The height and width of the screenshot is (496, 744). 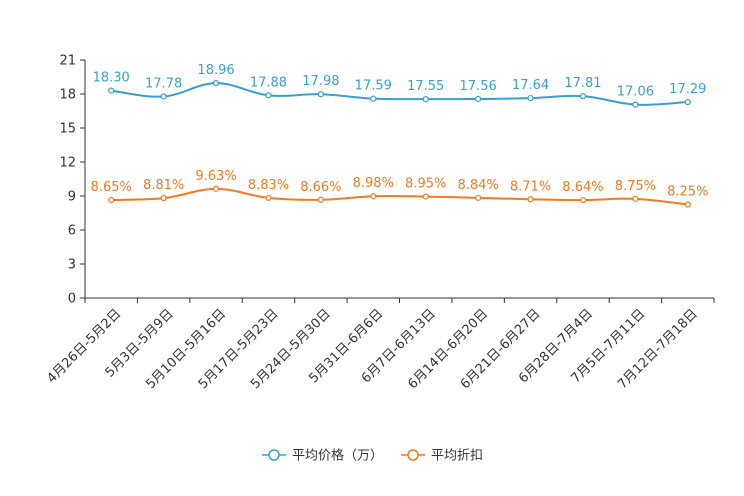 I want to click on legend-label: 平均价格（万）, so click(x=337, y=456).